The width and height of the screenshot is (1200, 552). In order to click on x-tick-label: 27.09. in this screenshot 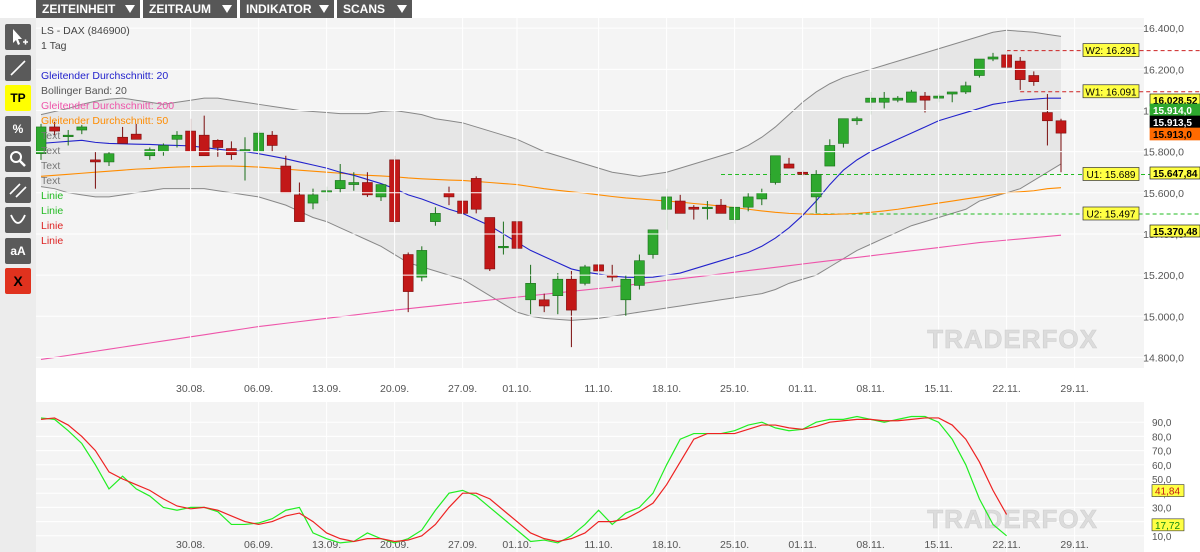, I will do `click(462, 389)`.